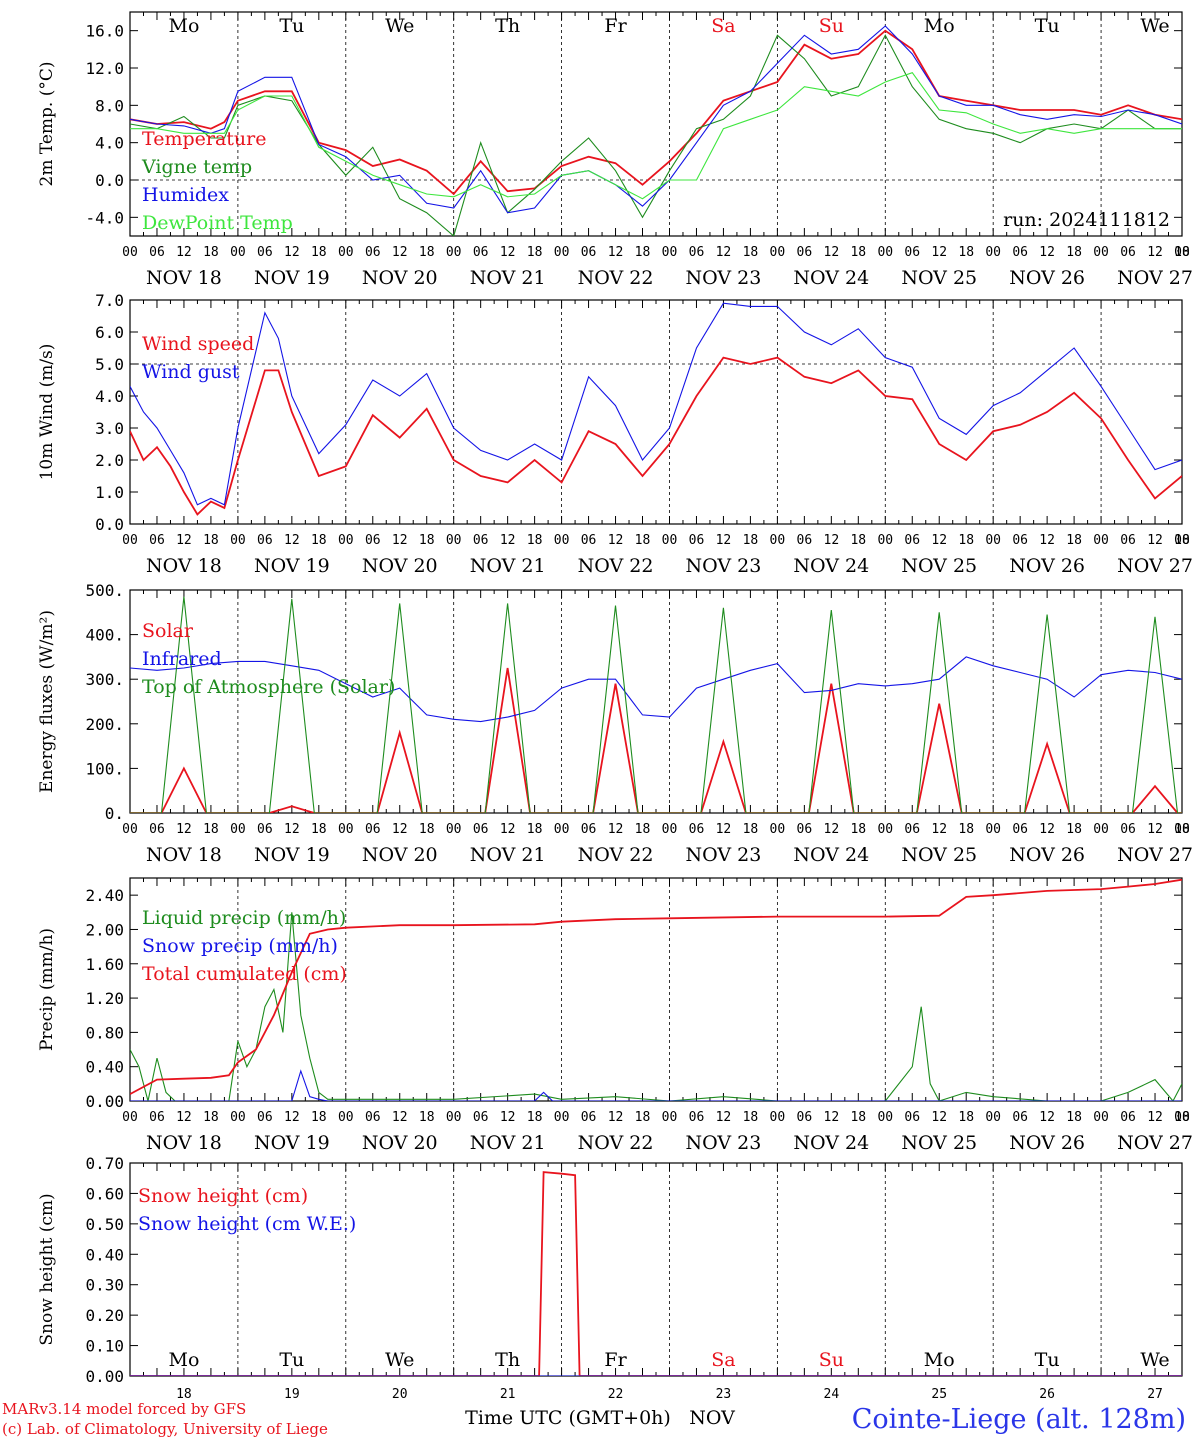 The width and height of the screenshot is (1194, 1440). What do you see at coordinates (47, 412) in the screenshot?
I see `y-axis-label: 10m Wind (m/s)` at bounding box center [47, 412].